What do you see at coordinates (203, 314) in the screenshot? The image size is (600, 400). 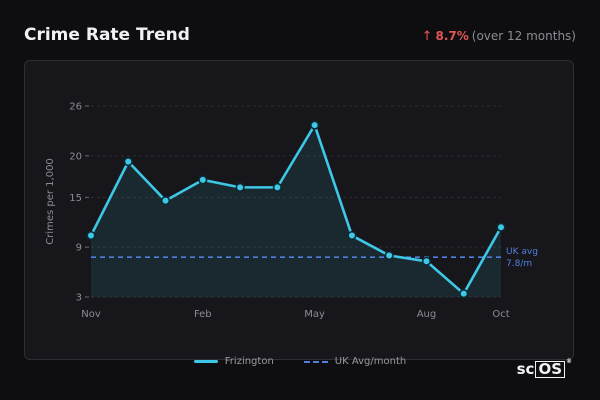 I see `x-tick-label-feb: Feb` at bounding box center [203, 314].